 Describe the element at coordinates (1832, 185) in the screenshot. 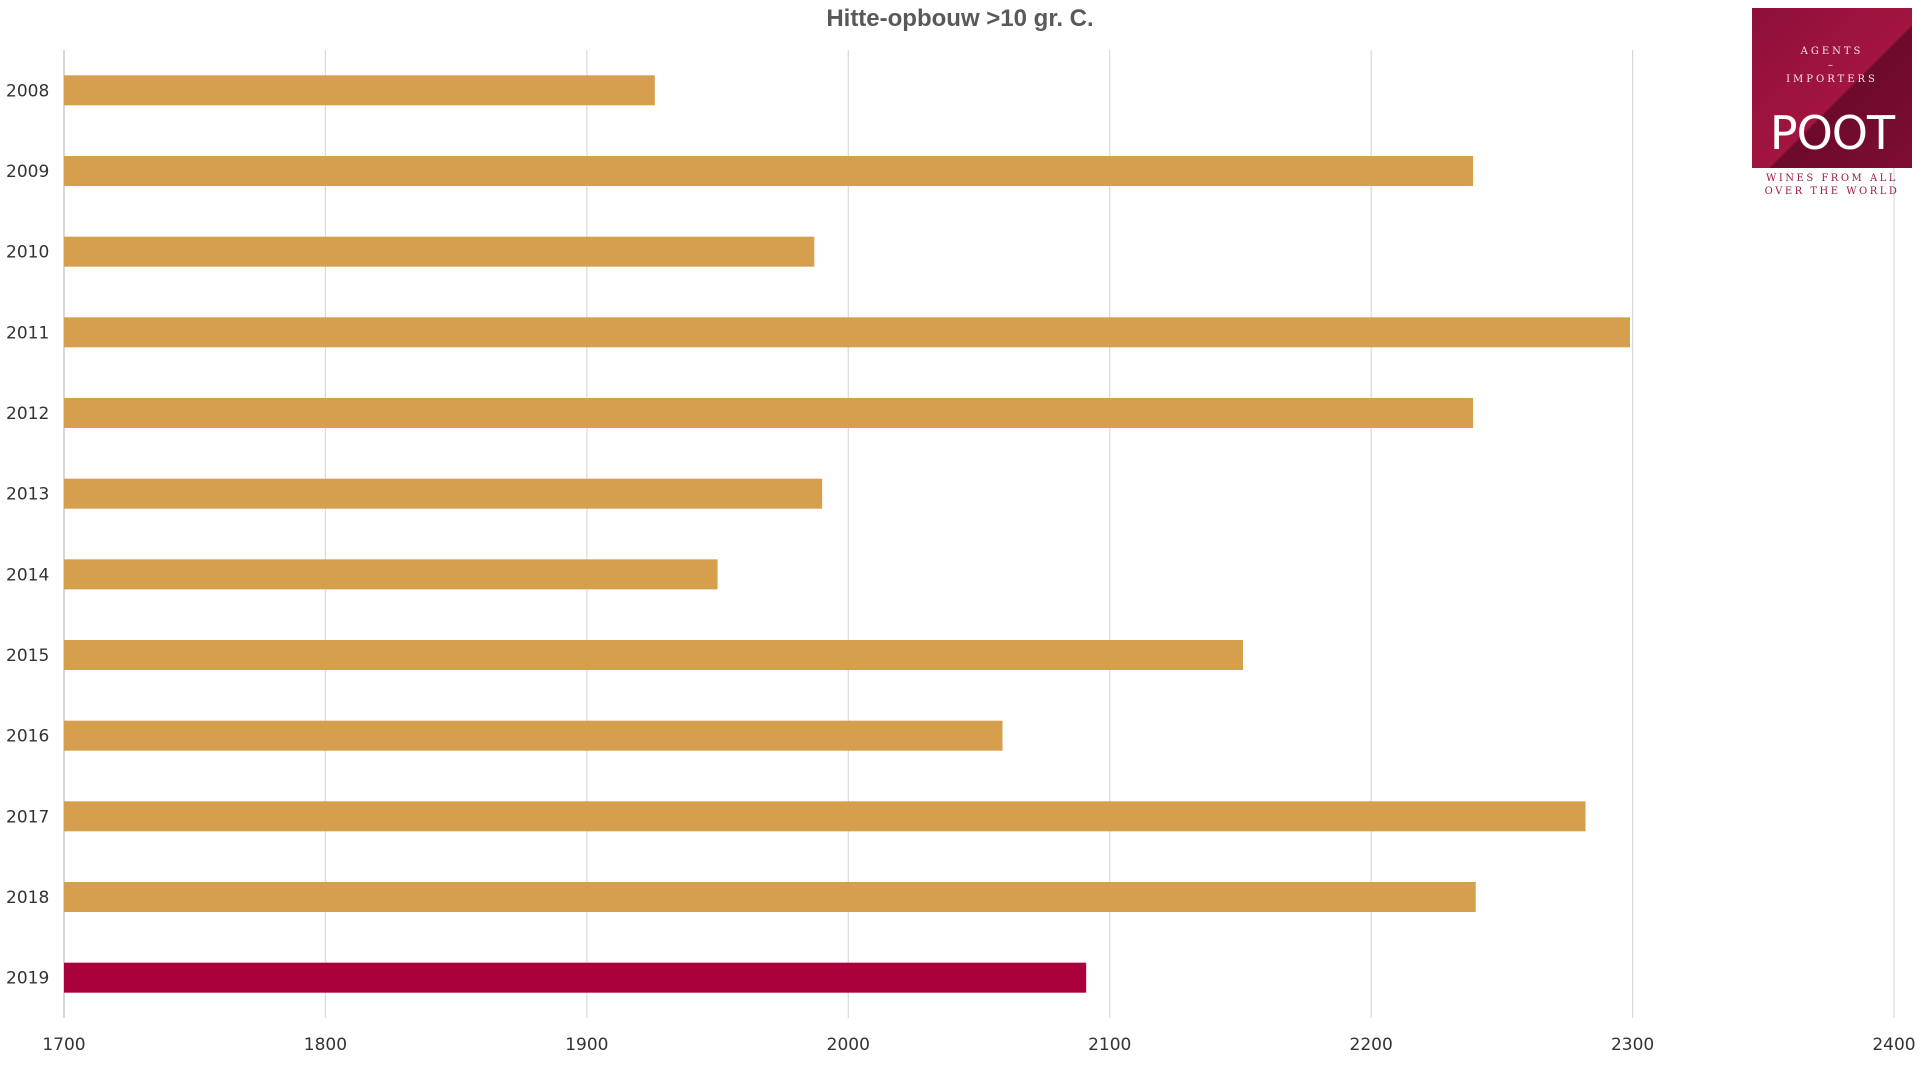

I see `logo-tagline: WINES FROM ALL OVER THE WORLD` at that location.